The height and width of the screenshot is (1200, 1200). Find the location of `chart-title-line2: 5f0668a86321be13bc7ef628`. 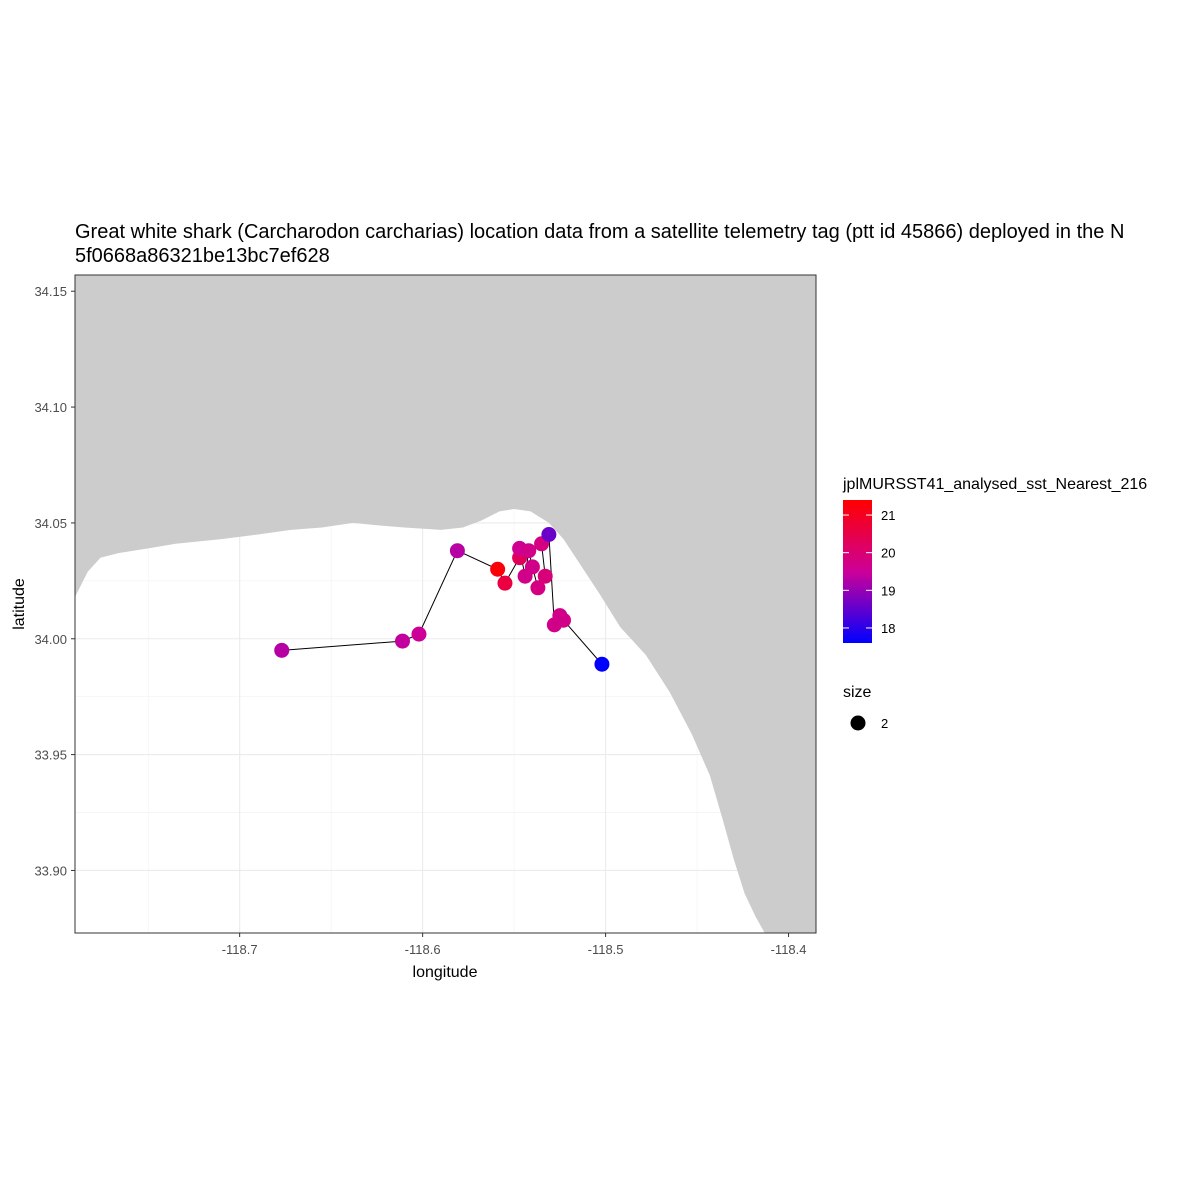

chart-title-line2: 5f0668a86321be13bc7ef628 is located at coordinates (202, 256).